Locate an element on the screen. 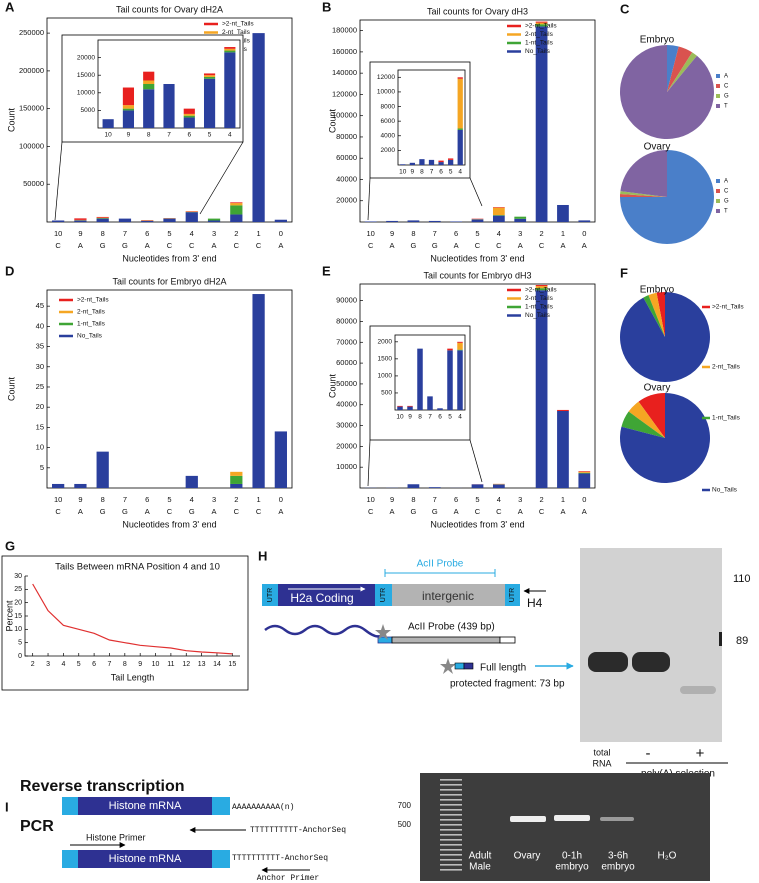 The width and height of the screenshot is (759, 883). probe-full-label: AcII Probe (439 bp) is located at coordinates (451, 627).